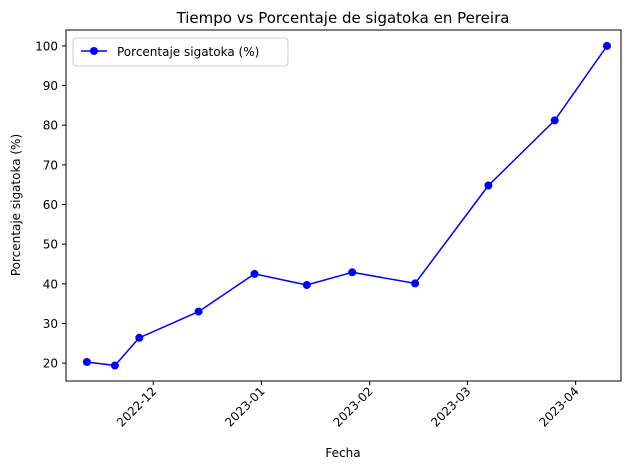 The image size is (630, 470). What do you see at coordinates (450, 406) in the screenshot?
I see `x-tick-label: 2023-03` at bounding box center [450, 406].